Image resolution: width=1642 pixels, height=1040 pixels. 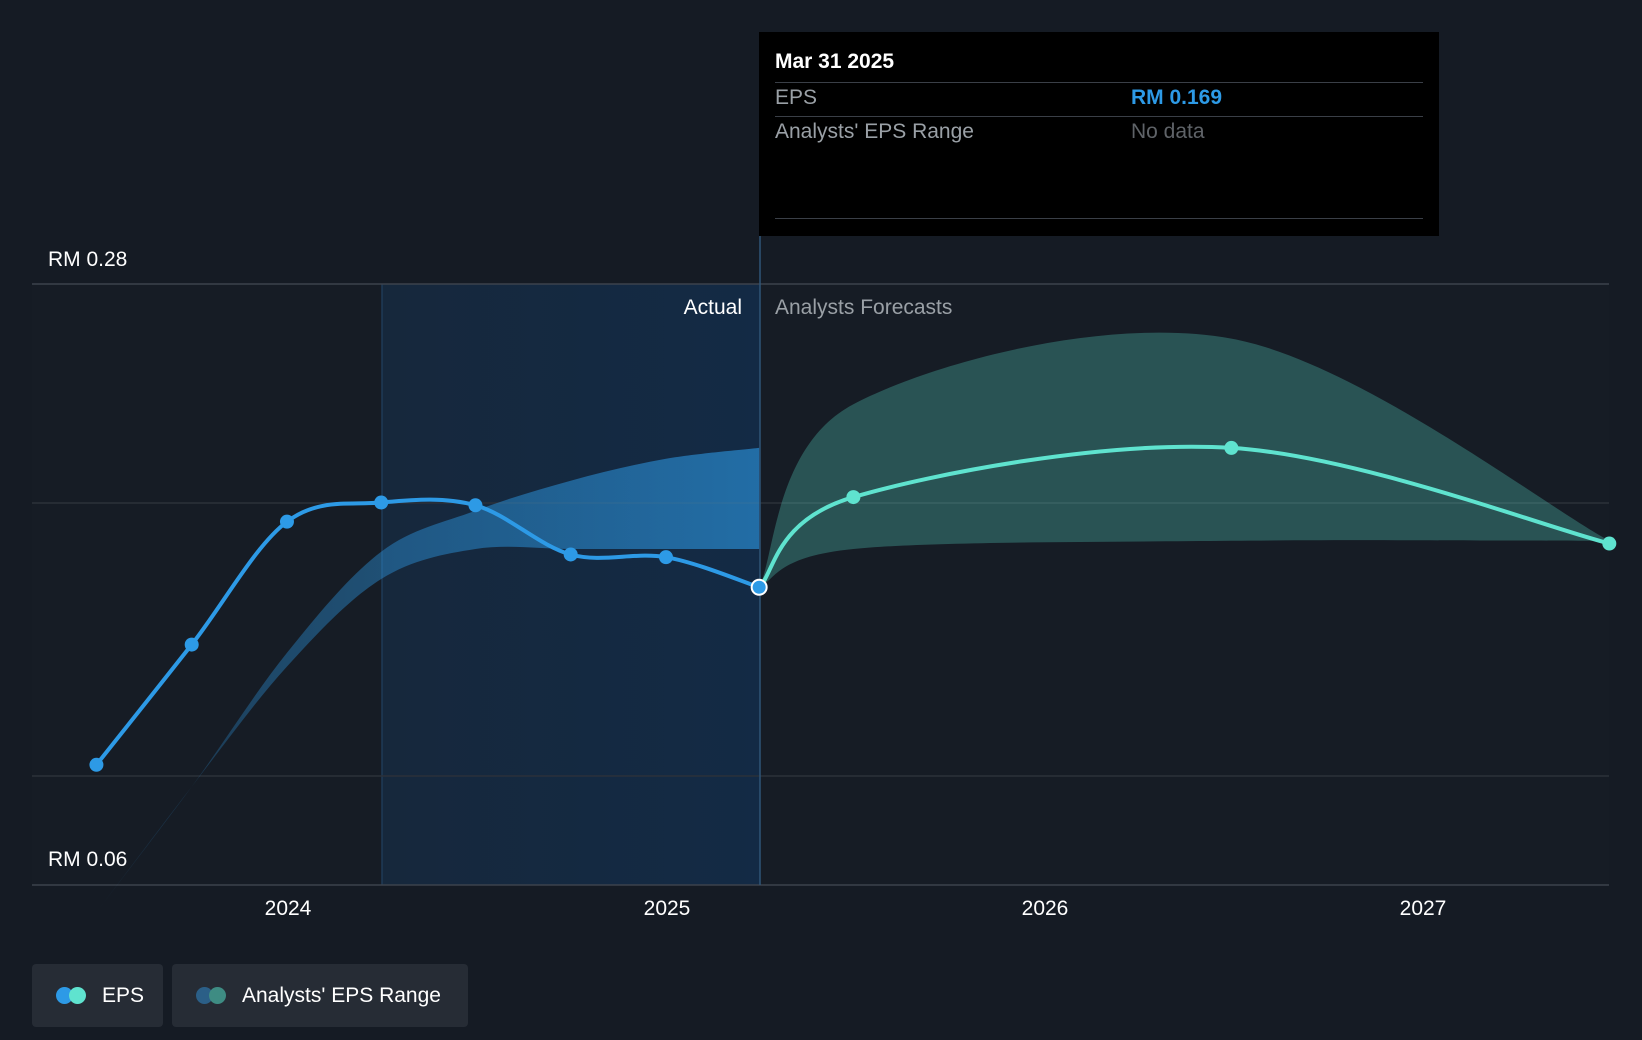 What do you see at coordinates (759, 587) in the screenshot?
I see `eps-point-highlighted` at bounding box center [759, 587].